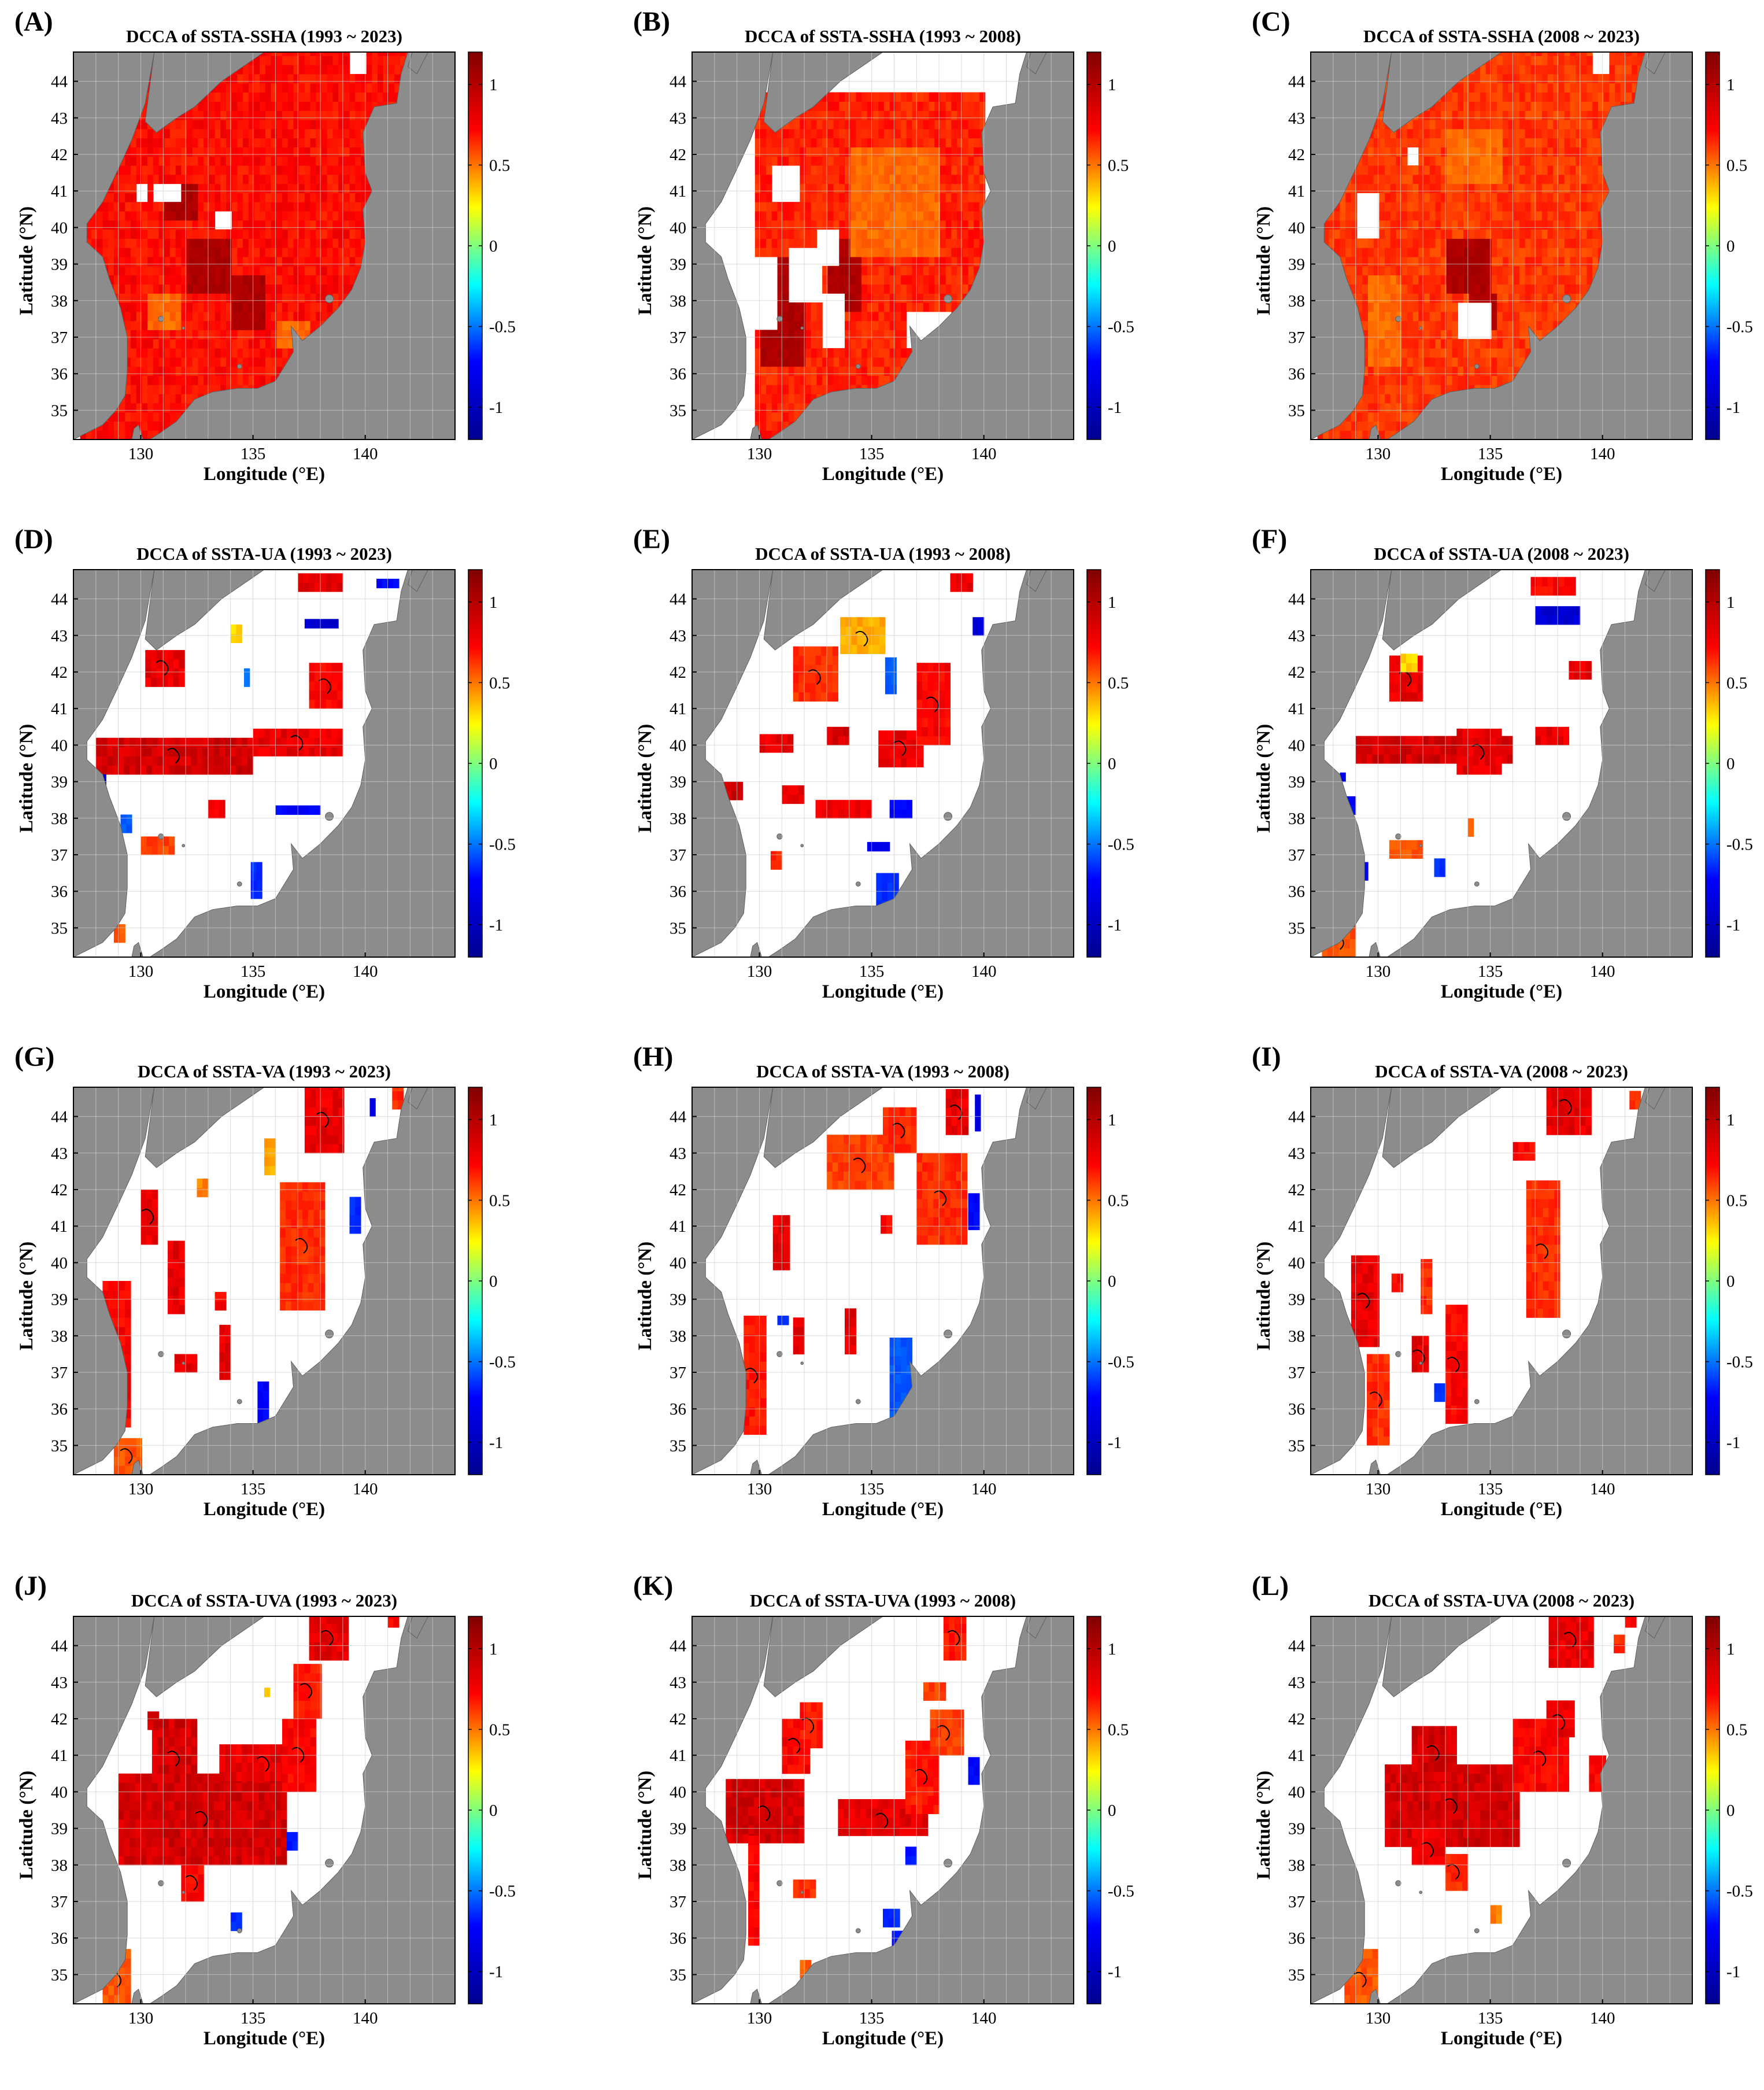 This screenshot has width=1764, height=2090. What do you see at coordinates (858, 366) in the screenshot?
I see `island` at bounding box center [858, 366].